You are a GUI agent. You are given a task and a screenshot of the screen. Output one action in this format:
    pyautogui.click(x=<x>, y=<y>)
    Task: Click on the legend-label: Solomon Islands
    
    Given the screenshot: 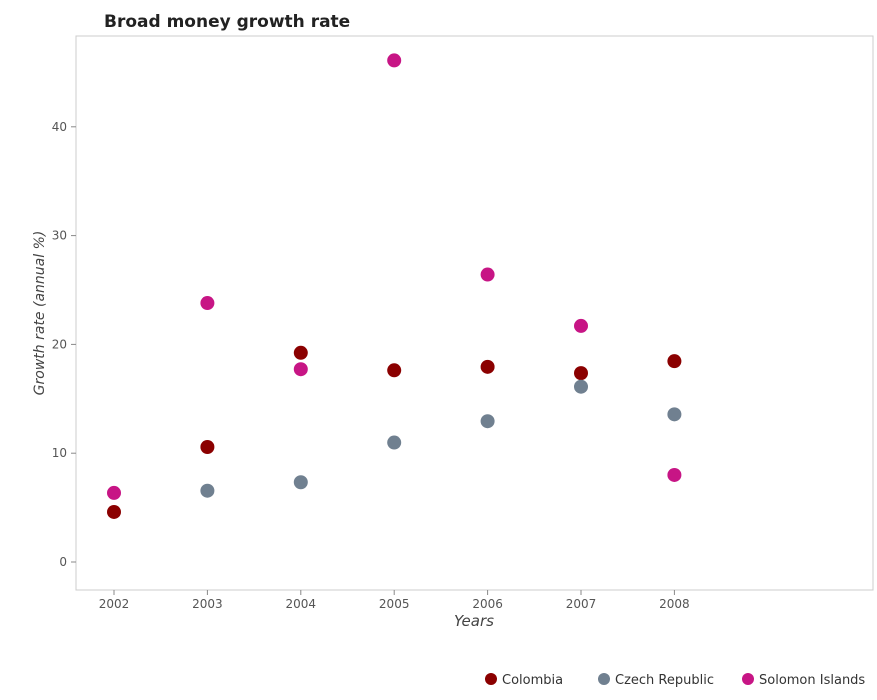 What is the action you would take?
    pyautogui.click(x=812, y=680)
    